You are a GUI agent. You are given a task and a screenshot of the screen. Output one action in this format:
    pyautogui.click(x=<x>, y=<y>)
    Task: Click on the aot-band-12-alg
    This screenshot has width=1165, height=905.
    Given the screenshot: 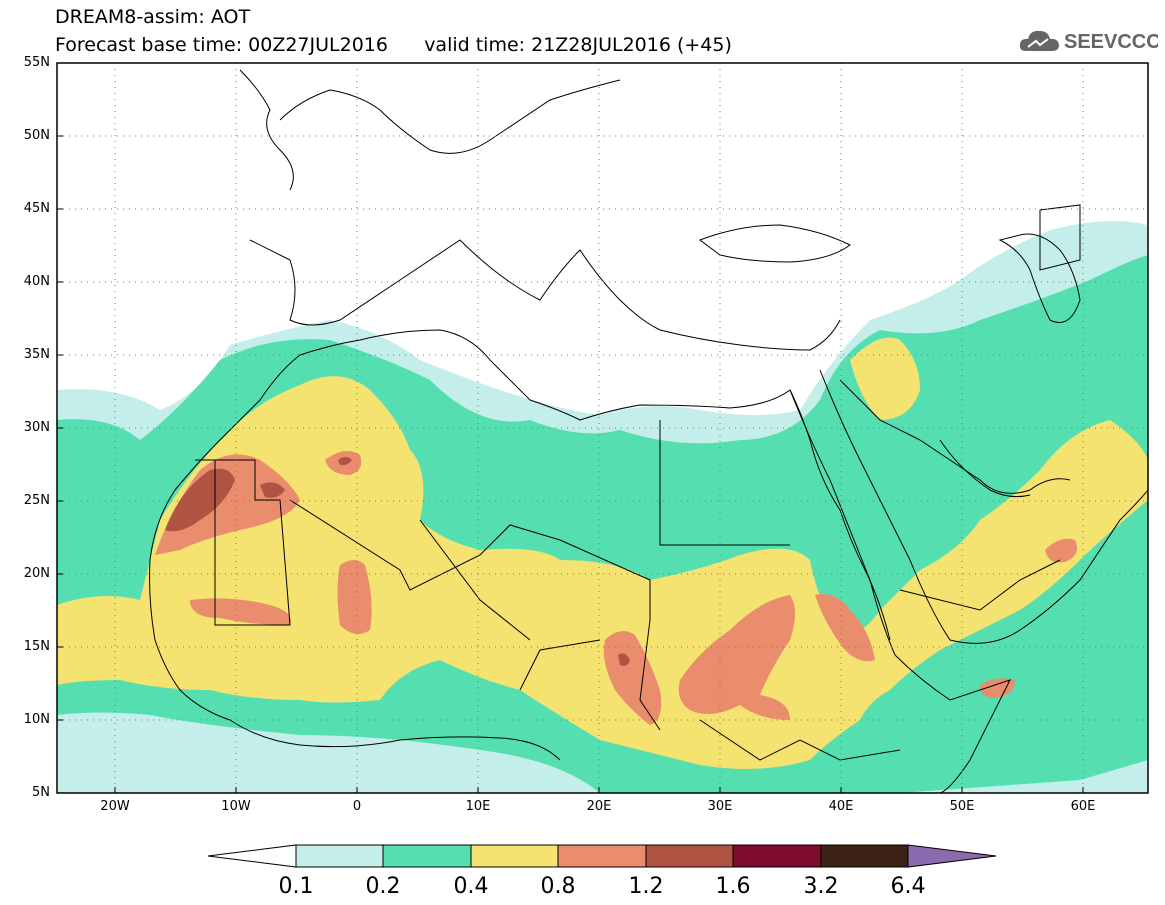 What is the action you would take?
    pyautogui.click(x=345, y=461)
    